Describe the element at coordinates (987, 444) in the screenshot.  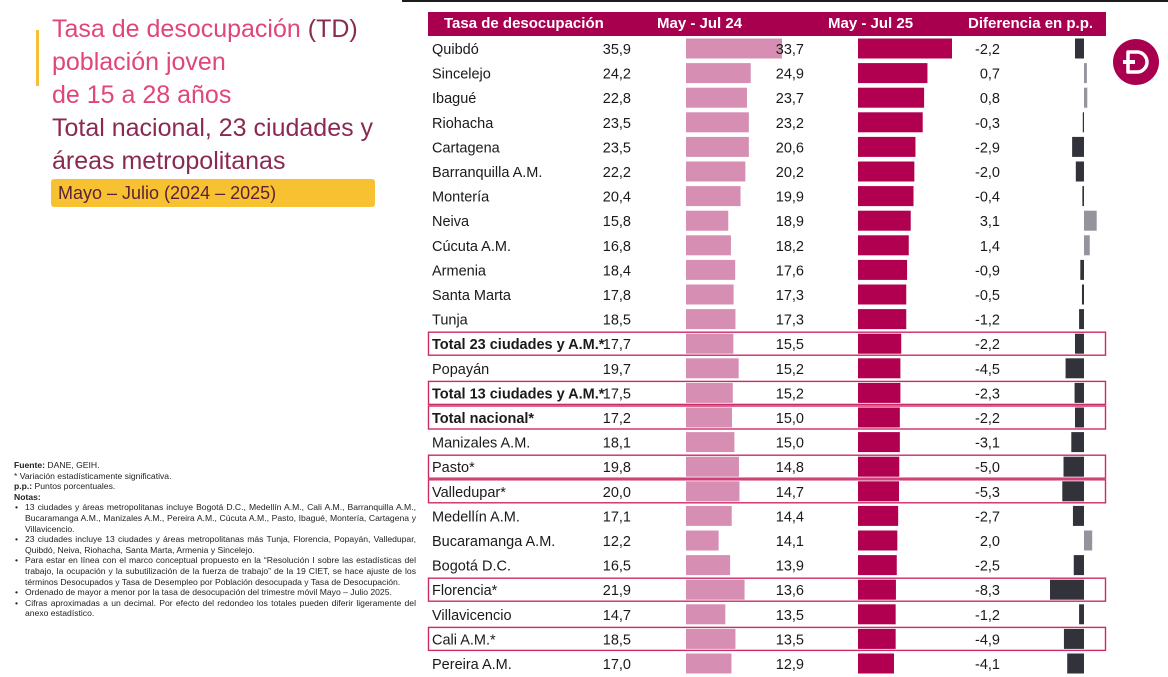
I see `difference-label: -3,1` at that location.